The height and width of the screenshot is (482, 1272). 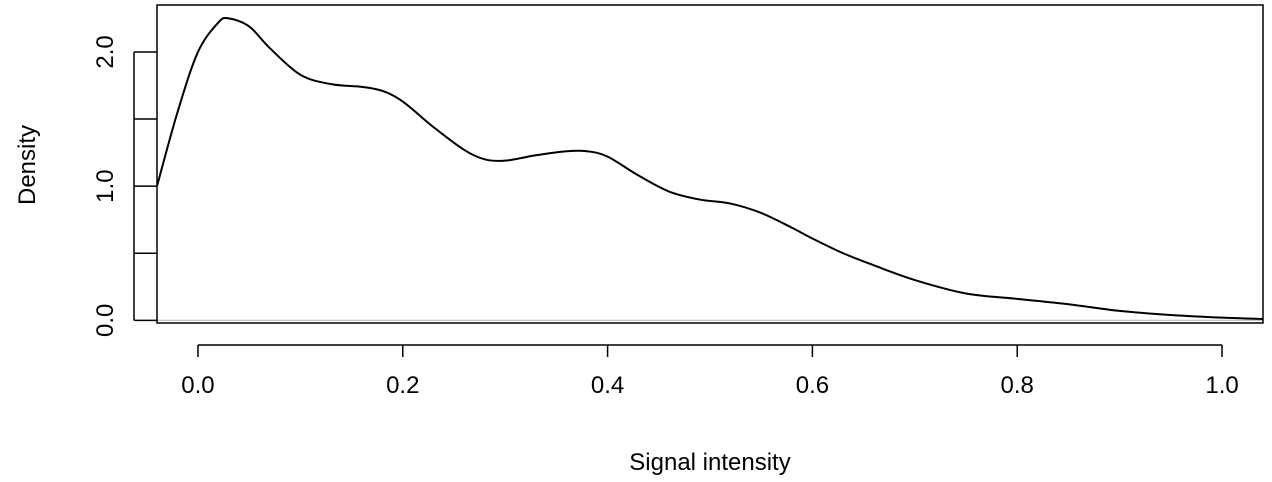 What do you see at coordinates (105, 51) in the screenshot?
I see `y-tick-label: 2.0` at bounding box center [105, 51].